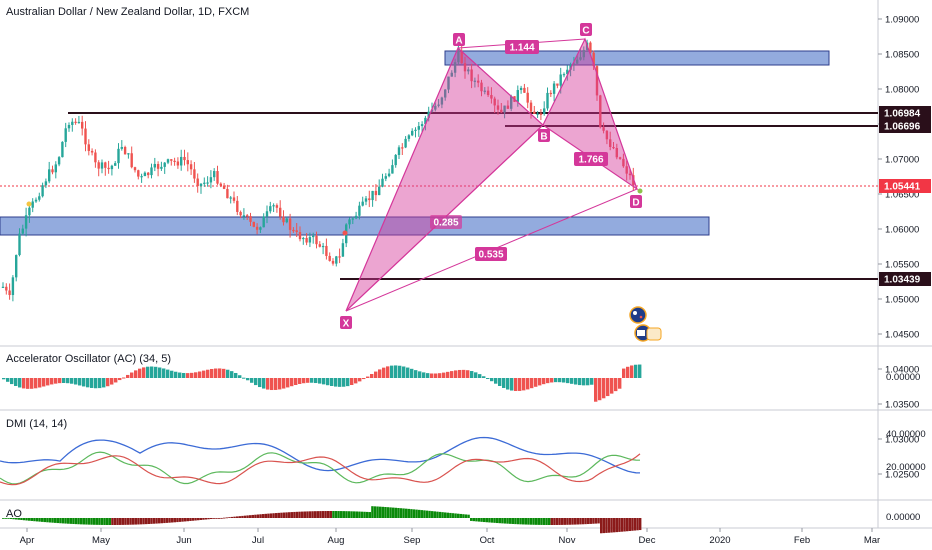 The image size is (932, 550). What do you see at coordinates (637, 58) in the screenshot?
I see `supply-zone` at bounding box center [637, 58].